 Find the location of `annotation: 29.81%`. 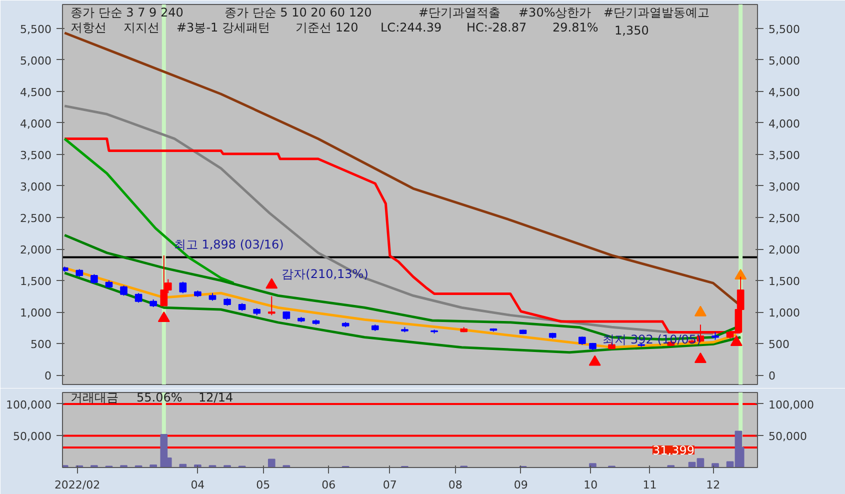

annotation: 29.81% is located at coordinates (575, 27).